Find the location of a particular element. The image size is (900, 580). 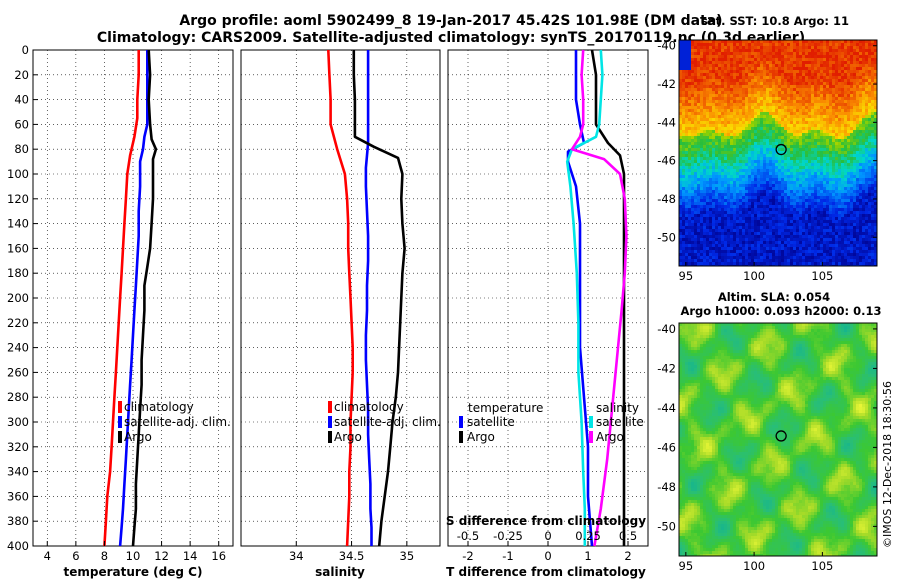

x-tick-label: -2 is located at coordinates (467, 556).